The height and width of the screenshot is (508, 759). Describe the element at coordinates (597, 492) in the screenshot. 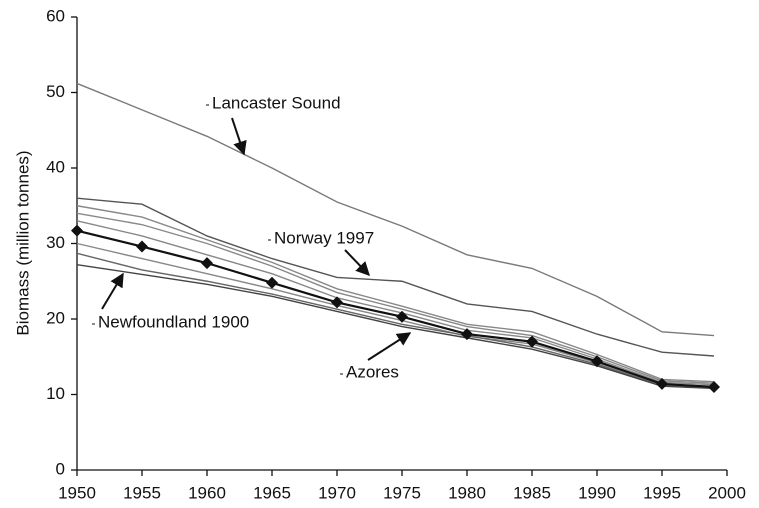

I see `x-tick-label: 1990` at that location.